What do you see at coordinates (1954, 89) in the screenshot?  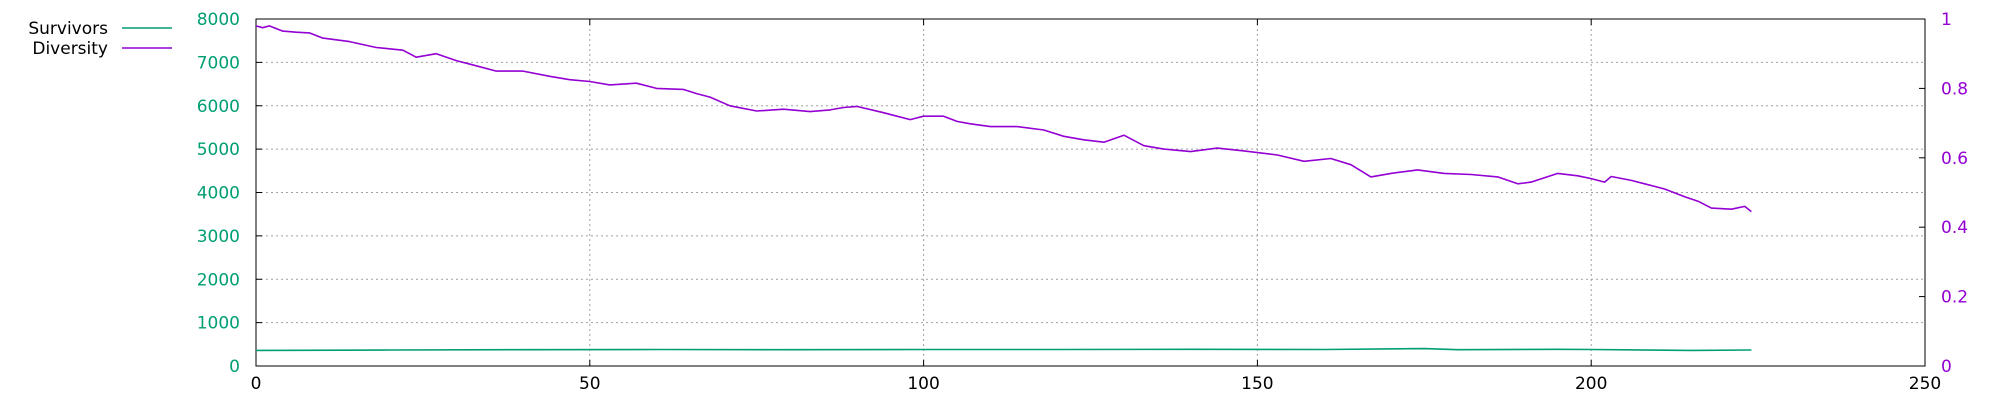 I see `y-right-tick-label: 0.8` at bounding box center [1954, 89].